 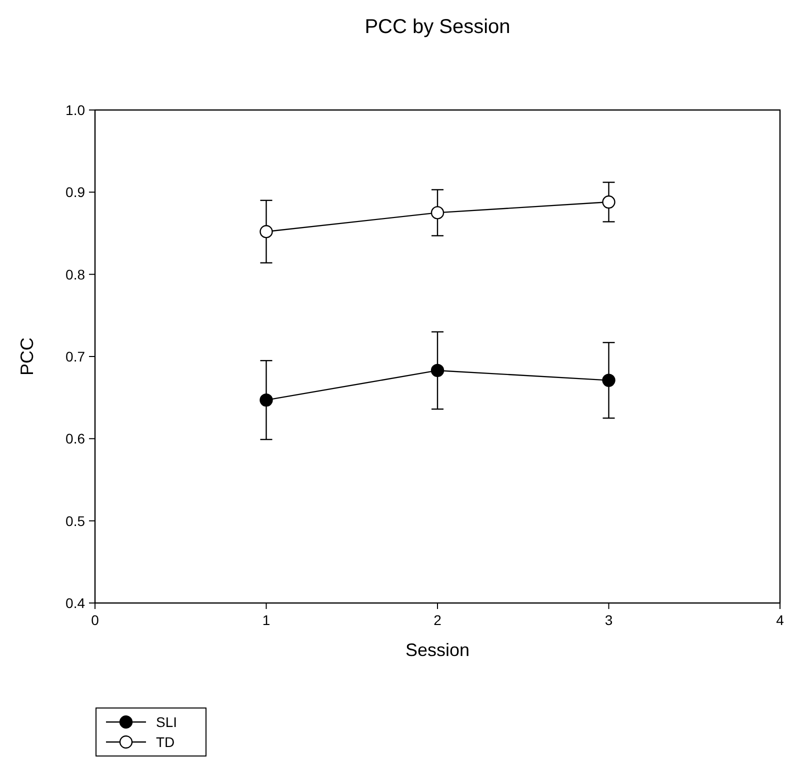 I want to click on y-tick-label: 0.4, so click(x=76, y=603).